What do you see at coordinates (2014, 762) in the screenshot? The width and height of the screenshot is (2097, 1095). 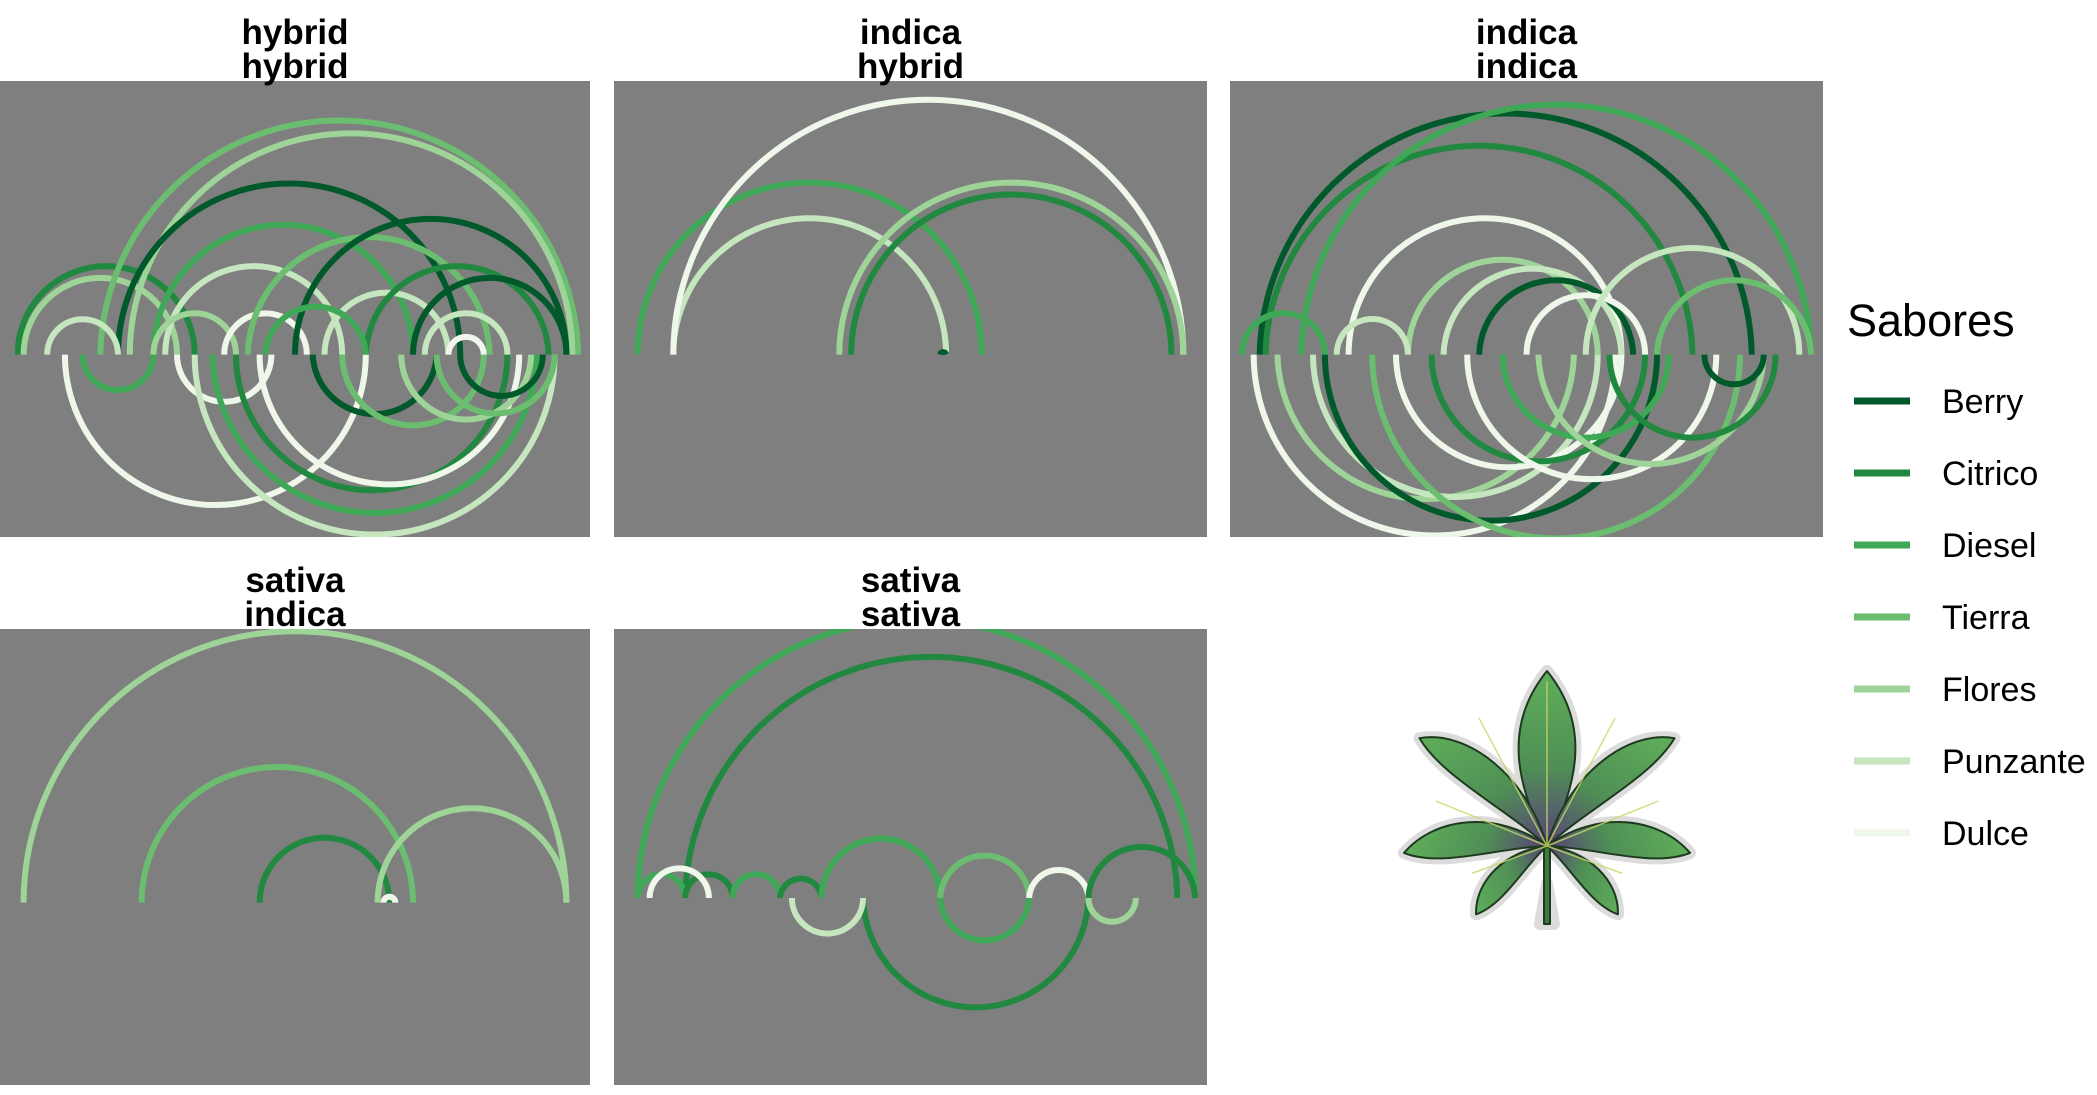 I see `legend-label: Punzante` at bounding box center [2014, 762].